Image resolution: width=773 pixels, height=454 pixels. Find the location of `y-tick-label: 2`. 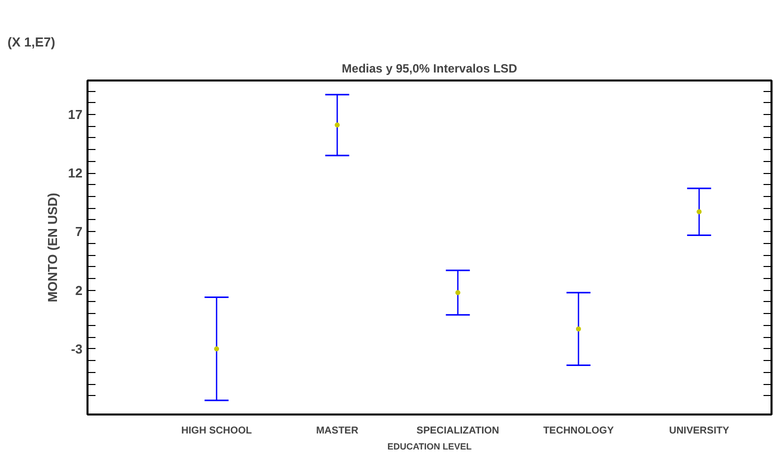

y-tick-label: 2 is located at coordinates (79, 290).